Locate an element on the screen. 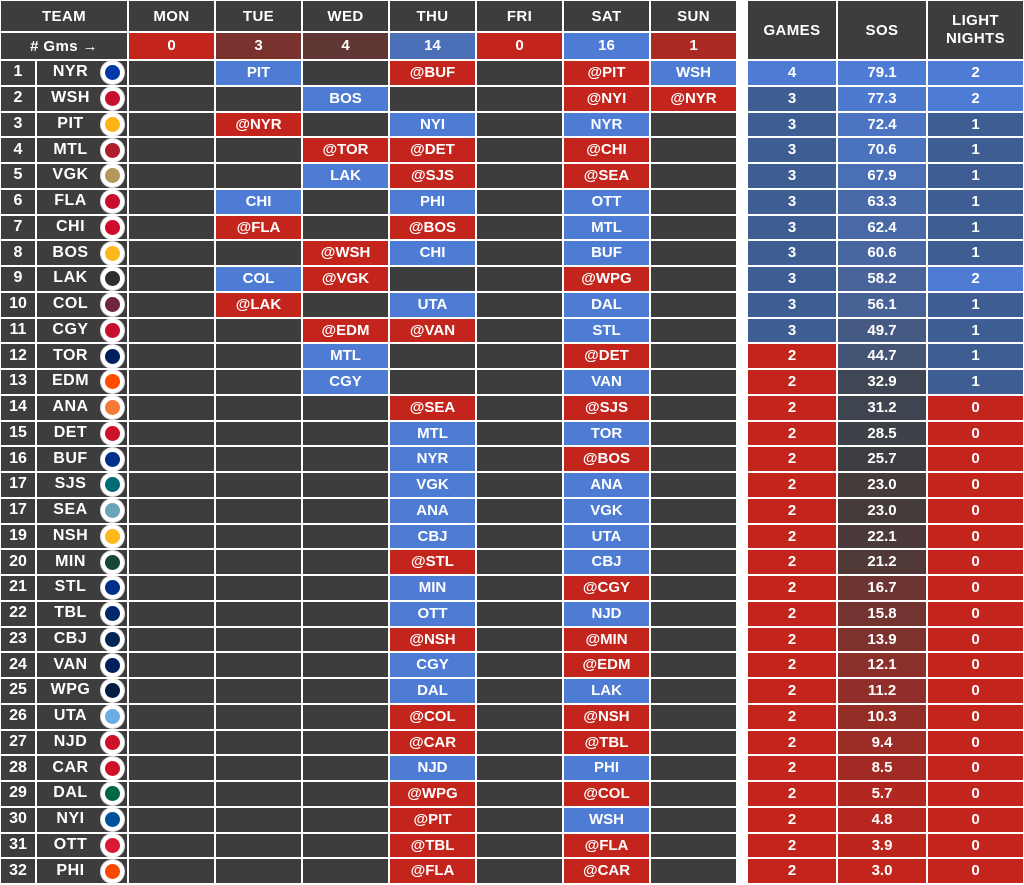 This screenshot has height=885, width=1024. game-cell: UTA is located at coordinates (606, 536).